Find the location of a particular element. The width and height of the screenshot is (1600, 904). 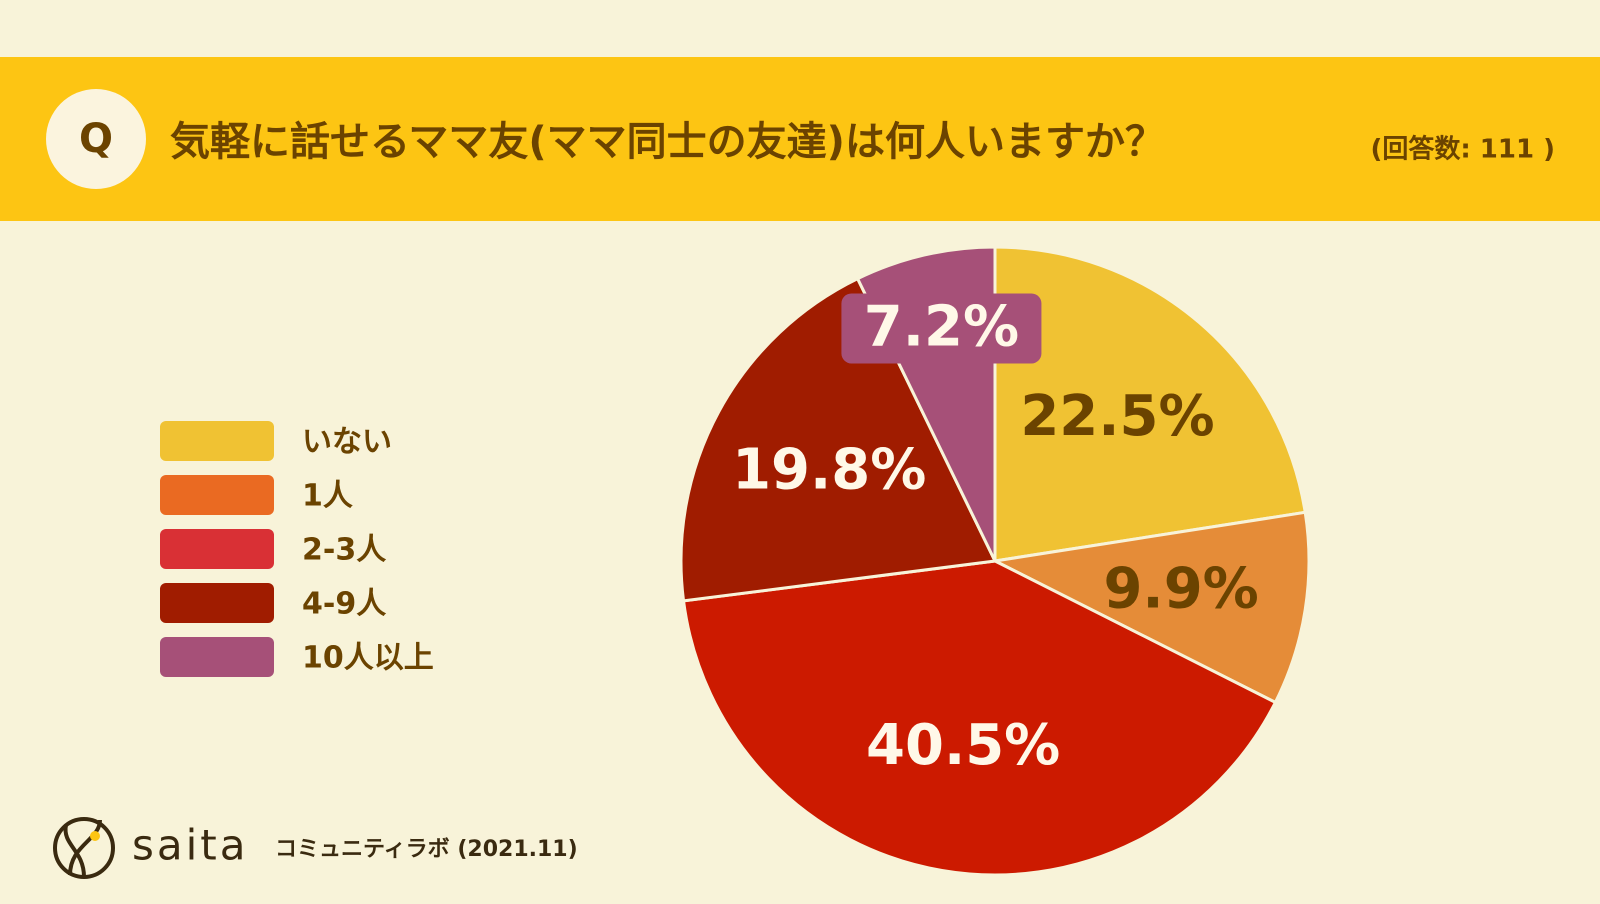

q-badge-text: Q is located at coordinates (96, 139).